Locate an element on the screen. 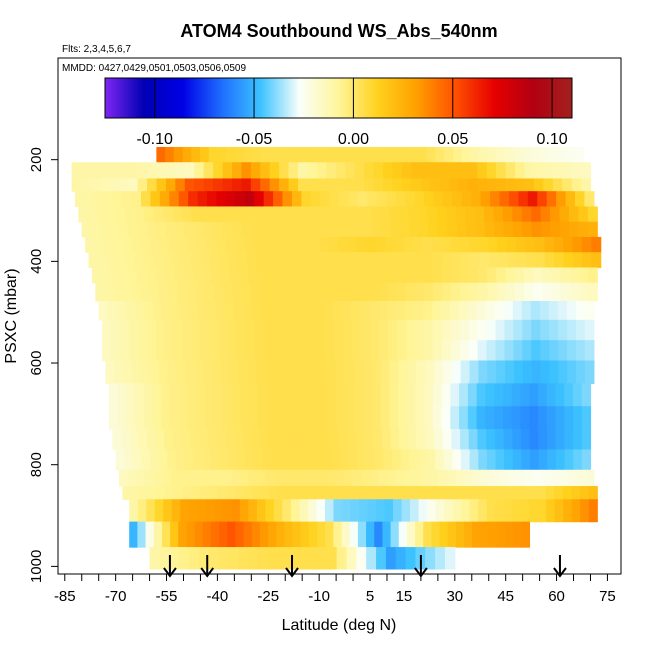 The width and height of the screenshot is (650, 650). colorbar-tick-label: 0.10 is located at coordinates (552, 139).